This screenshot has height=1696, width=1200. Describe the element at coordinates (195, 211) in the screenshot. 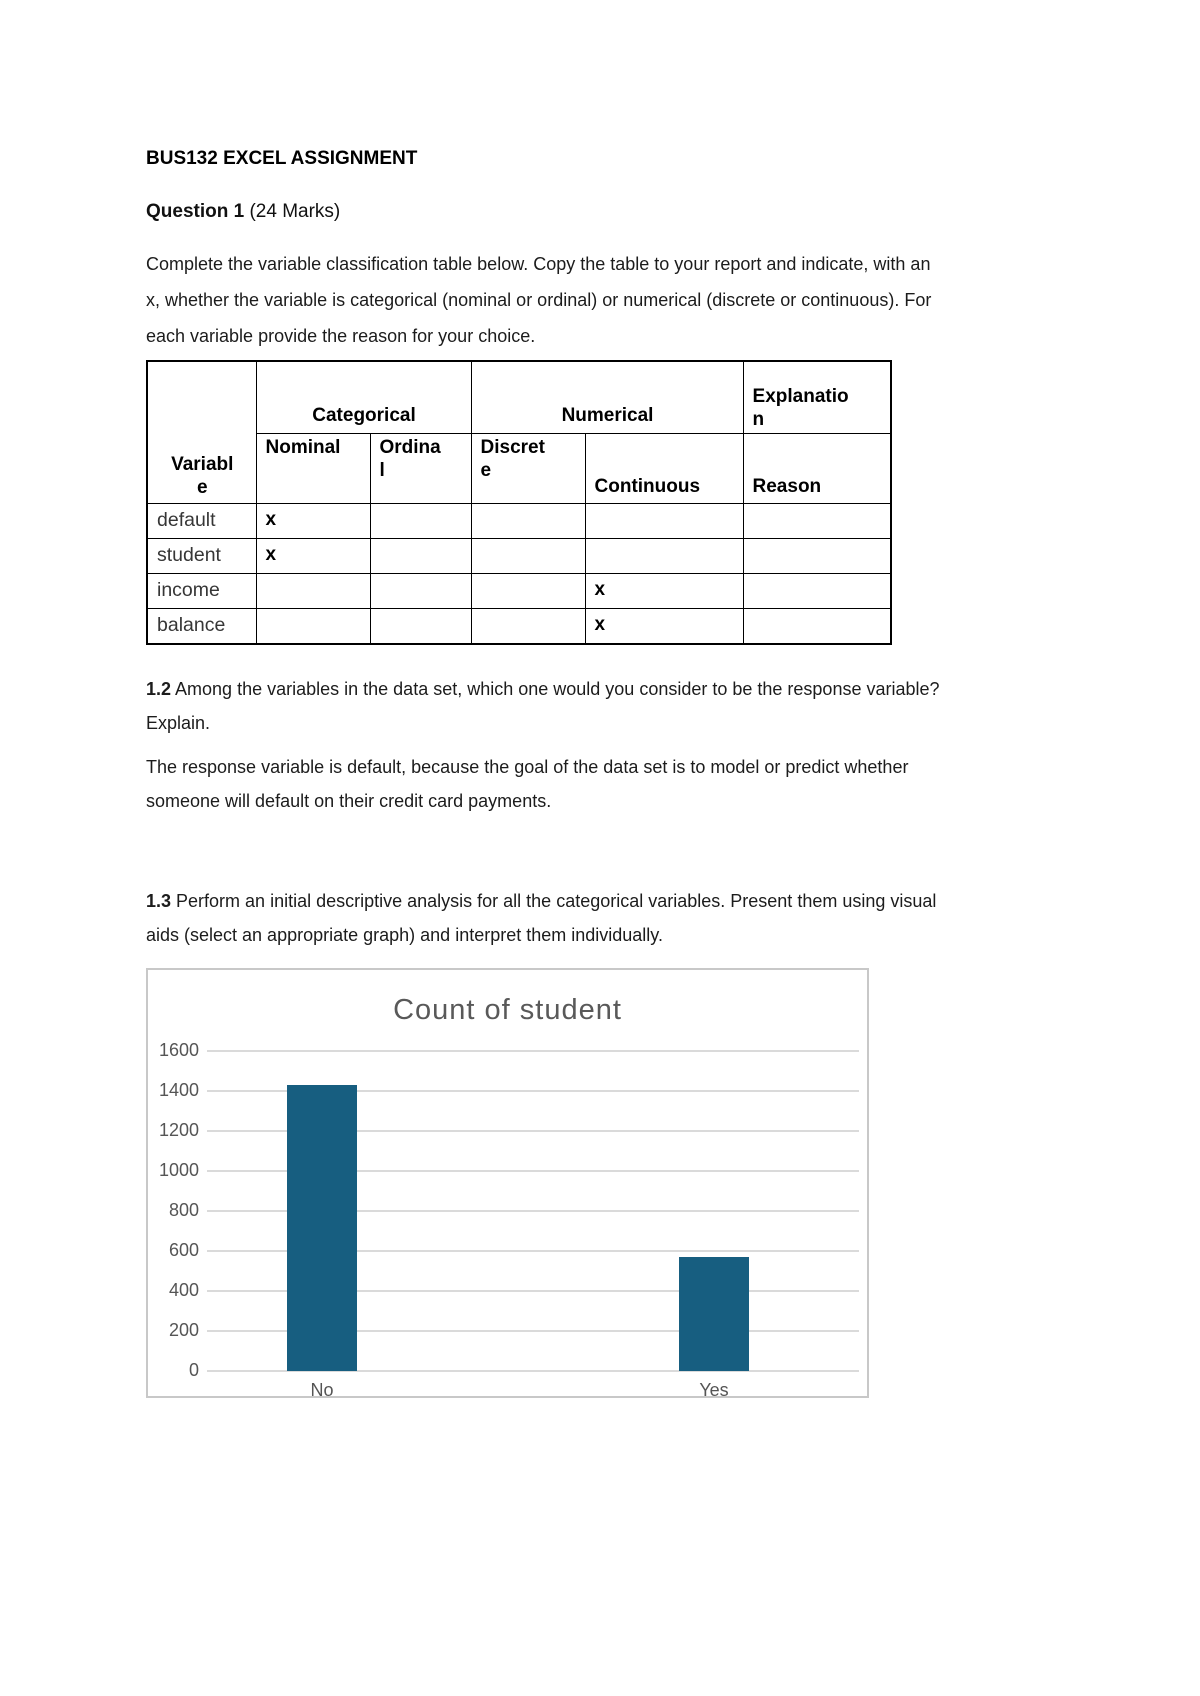

I see `question1-label: Question 1` at that location.